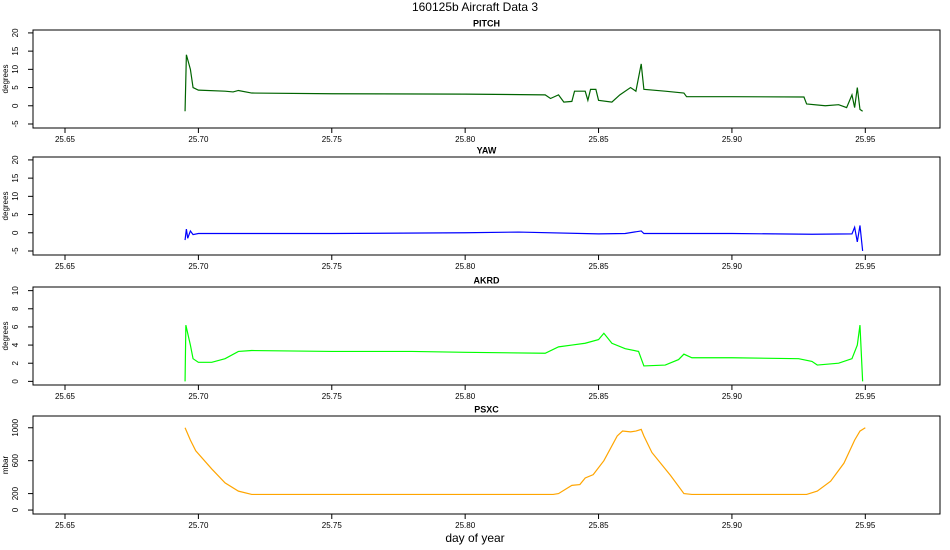 The width and height of the screenshot is (950, 550). Describe the element at coordinates (486, 23) in the screenshot. I see `panel-title: PITCH` at that location.